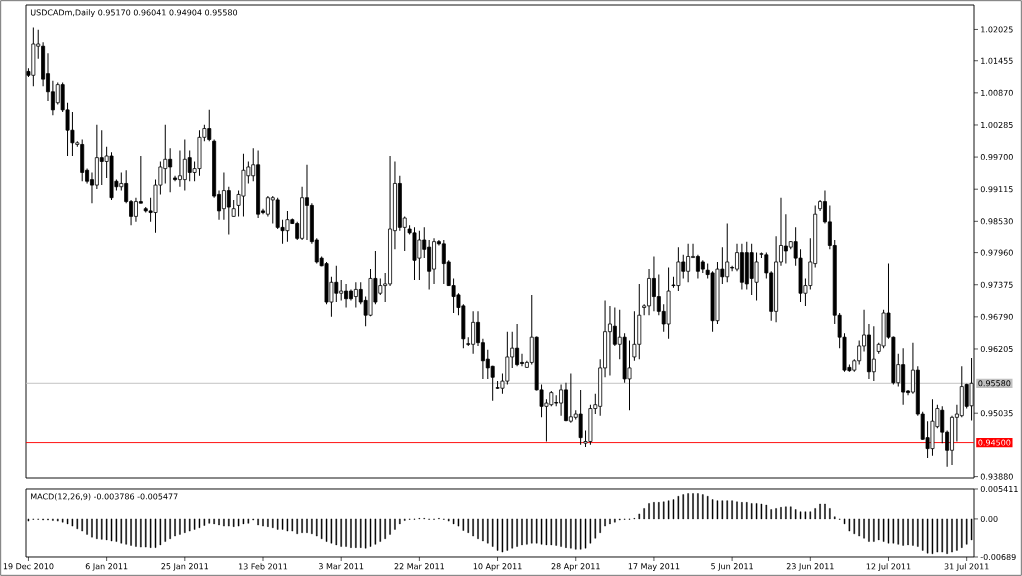 This screenshot has width=1022, height=576. I want to click on x-tick-label: 22 Mar 2011, so click(419, 566).